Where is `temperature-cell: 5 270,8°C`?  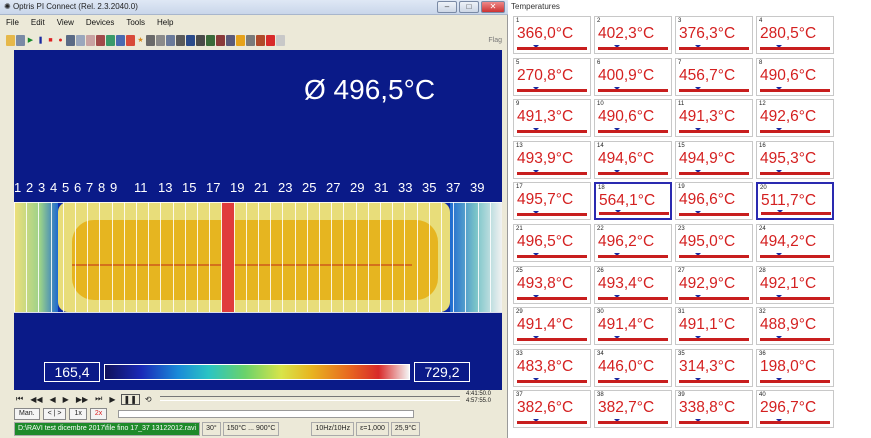 temperature-cell: 5 270,8°C is located at coordinates (552, 76).